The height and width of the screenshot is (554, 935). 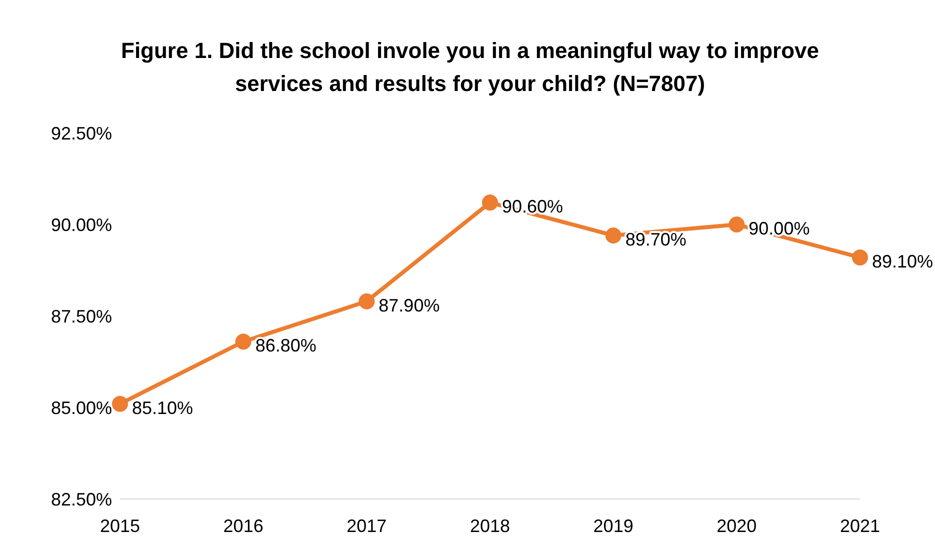 I want to click on y-tick-label: 87.50%, so click(x=81, y=316).